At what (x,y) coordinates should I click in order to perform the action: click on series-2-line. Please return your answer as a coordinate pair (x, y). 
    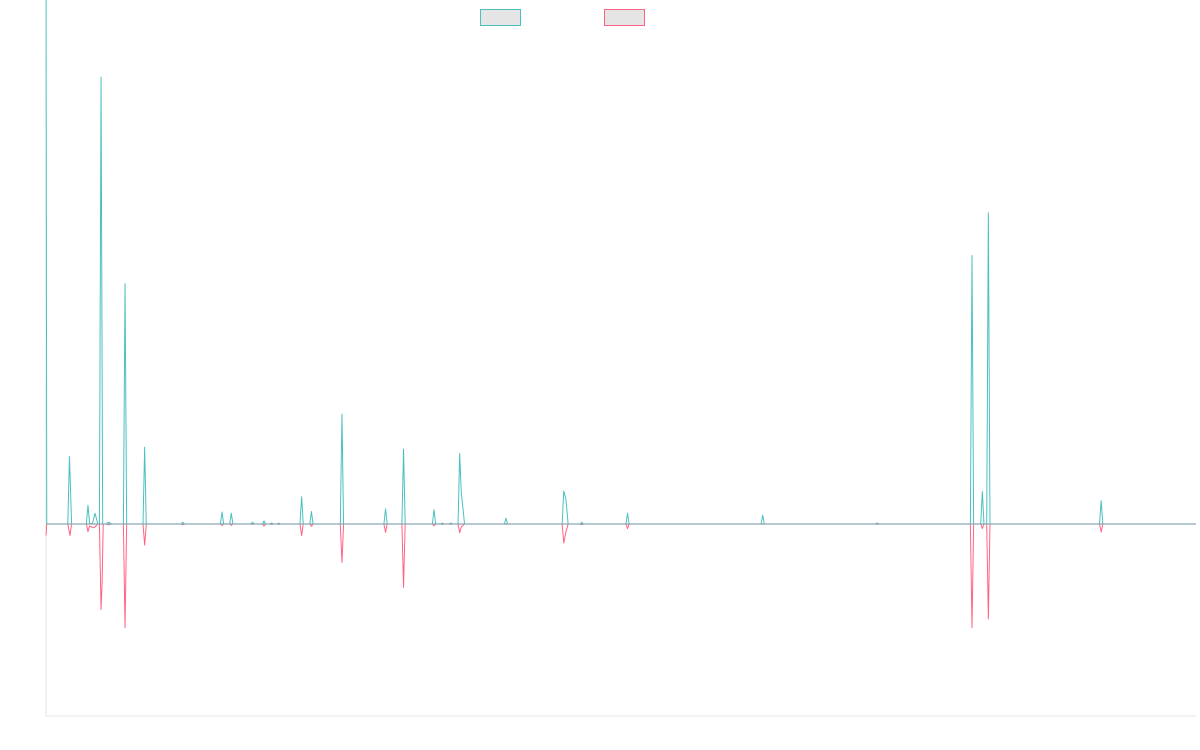
    Looking at the image, I should click on (620, 576).